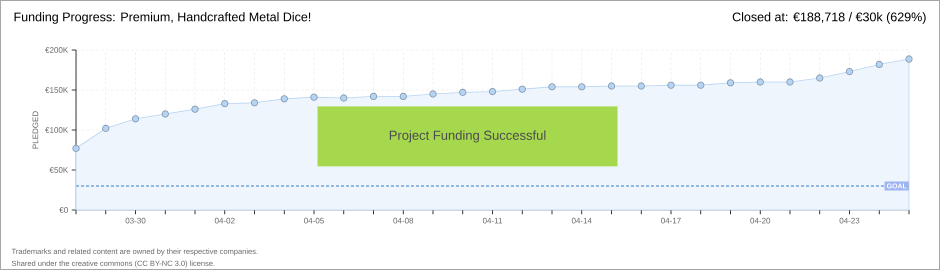 The width and height of the screenshot is (940, 271). I want to click on x-tick-label: 04-14, so click(582, 221).